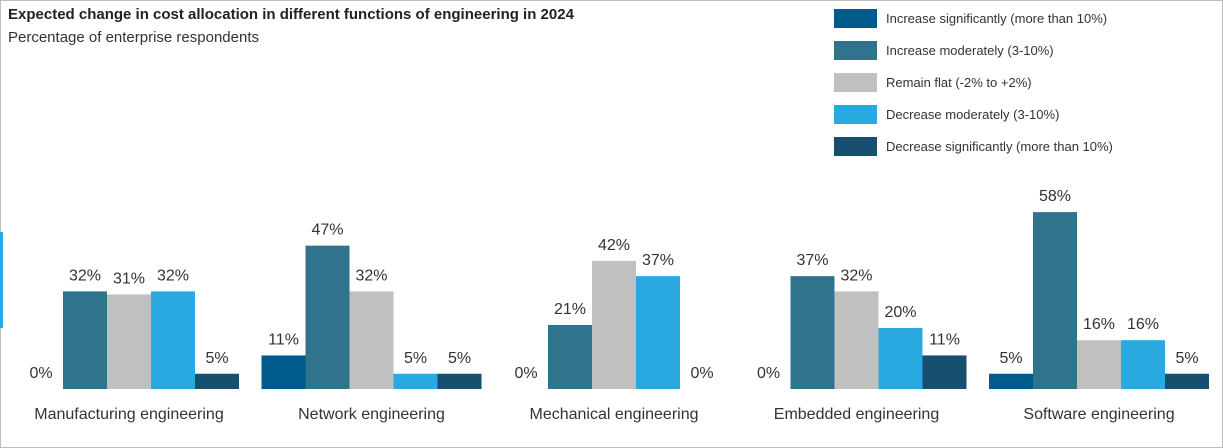  Describe the element at coordinates (128, 414) in the screenshot. I see `category-label: Manufacturing engineering` at that location.